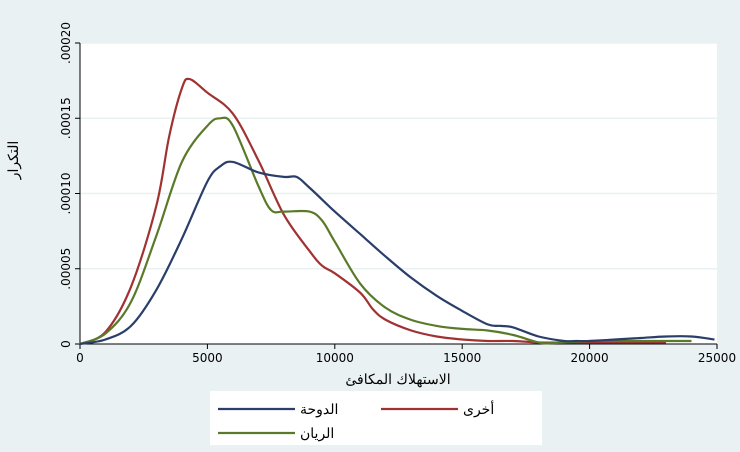 The image size is (740, 452). Describe the element at coordinates (66, 269) in the screenshot. I see `y-tick-label: .00005` at that location.